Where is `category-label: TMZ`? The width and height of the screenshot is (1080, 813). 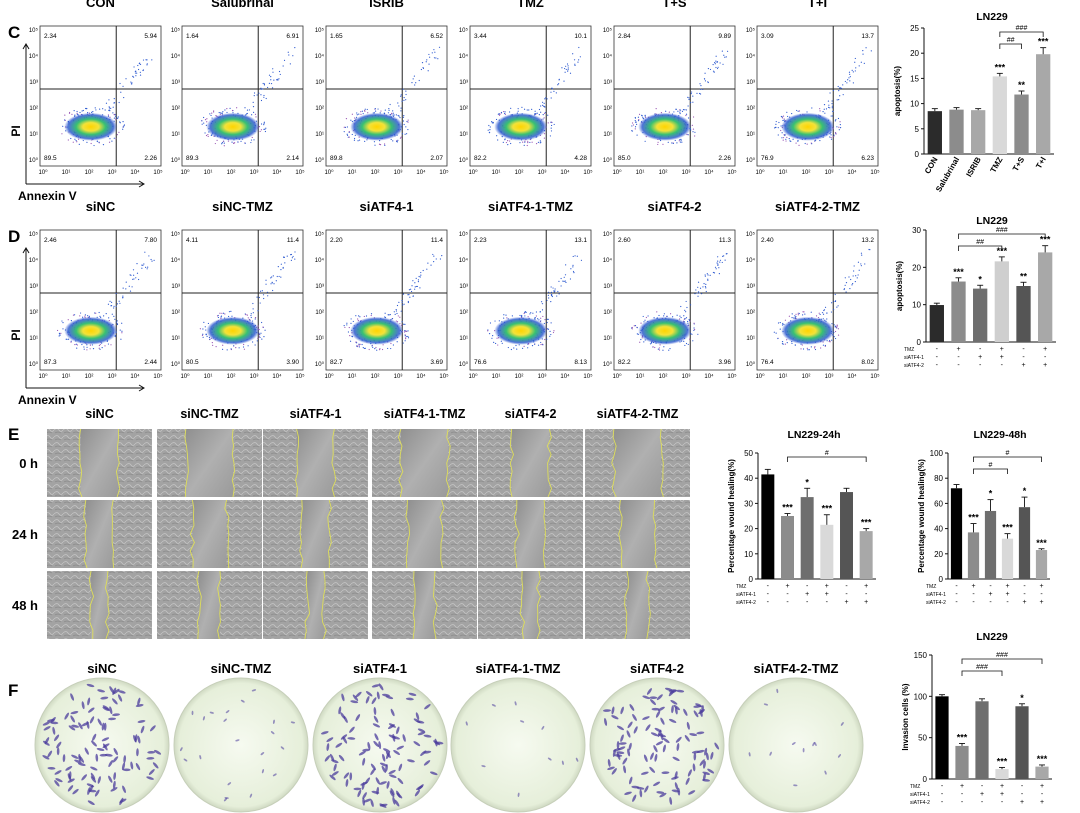
category-label: TMZ is located at coordinates (997, 164).